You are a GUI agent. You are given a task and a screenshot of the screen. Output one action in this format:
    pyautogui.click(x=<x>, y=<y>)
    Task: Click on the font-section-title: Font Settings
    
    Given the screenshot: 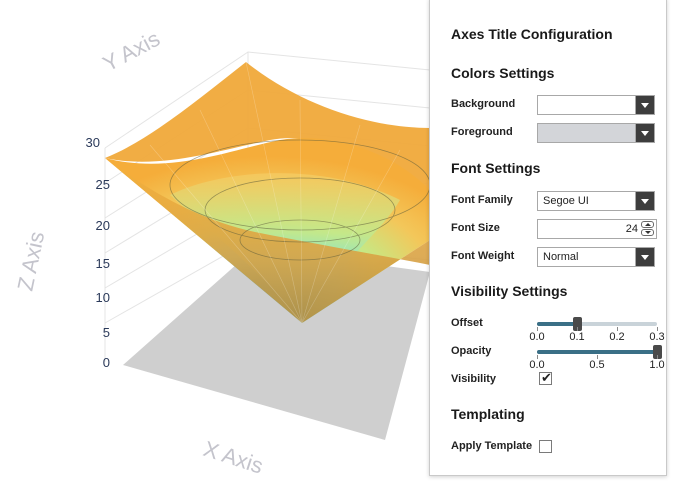 What is the action you would take?
    pyautogui.click(x=496, y=168)
    